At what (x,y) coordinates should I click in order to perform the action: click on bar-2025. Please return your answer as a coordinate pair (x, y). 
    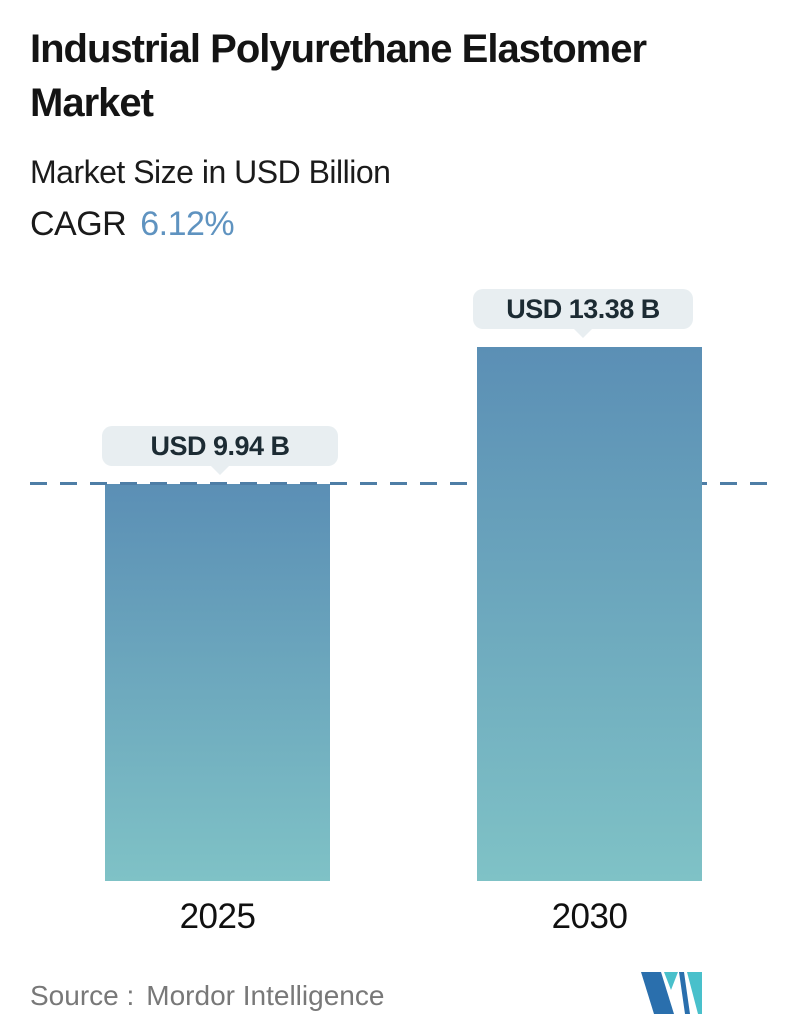
    Looking at the image, I should click on (217, 682).